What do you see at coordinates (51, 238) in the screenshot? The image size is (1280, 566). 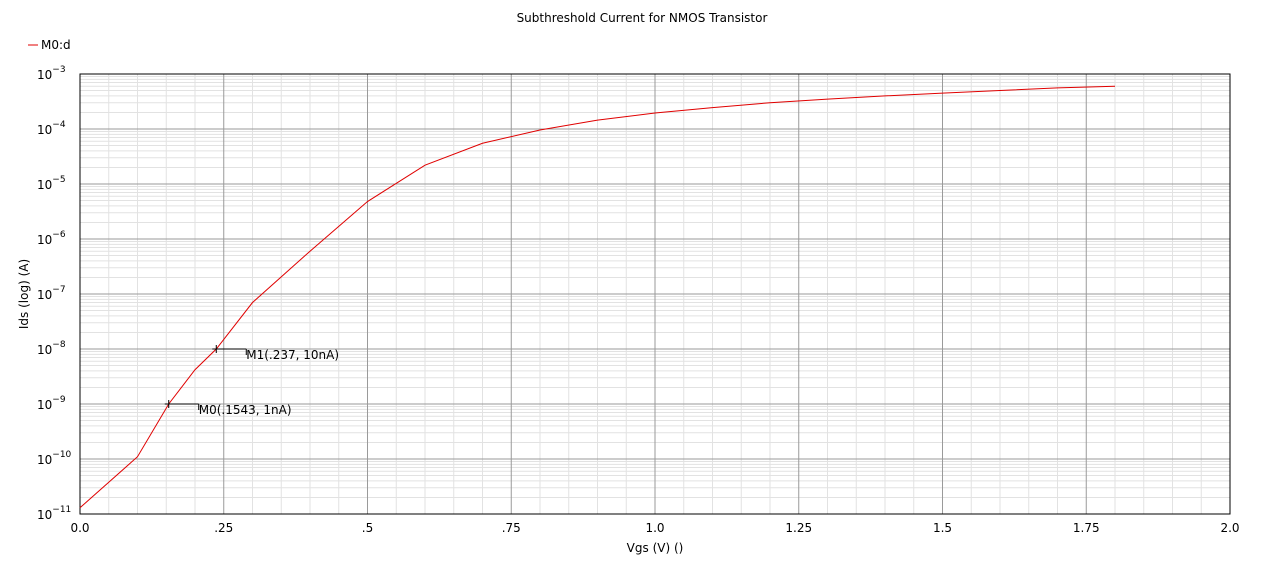 I see `y-tick-label: 10⁻⁶` at bounding box center [51, 238].